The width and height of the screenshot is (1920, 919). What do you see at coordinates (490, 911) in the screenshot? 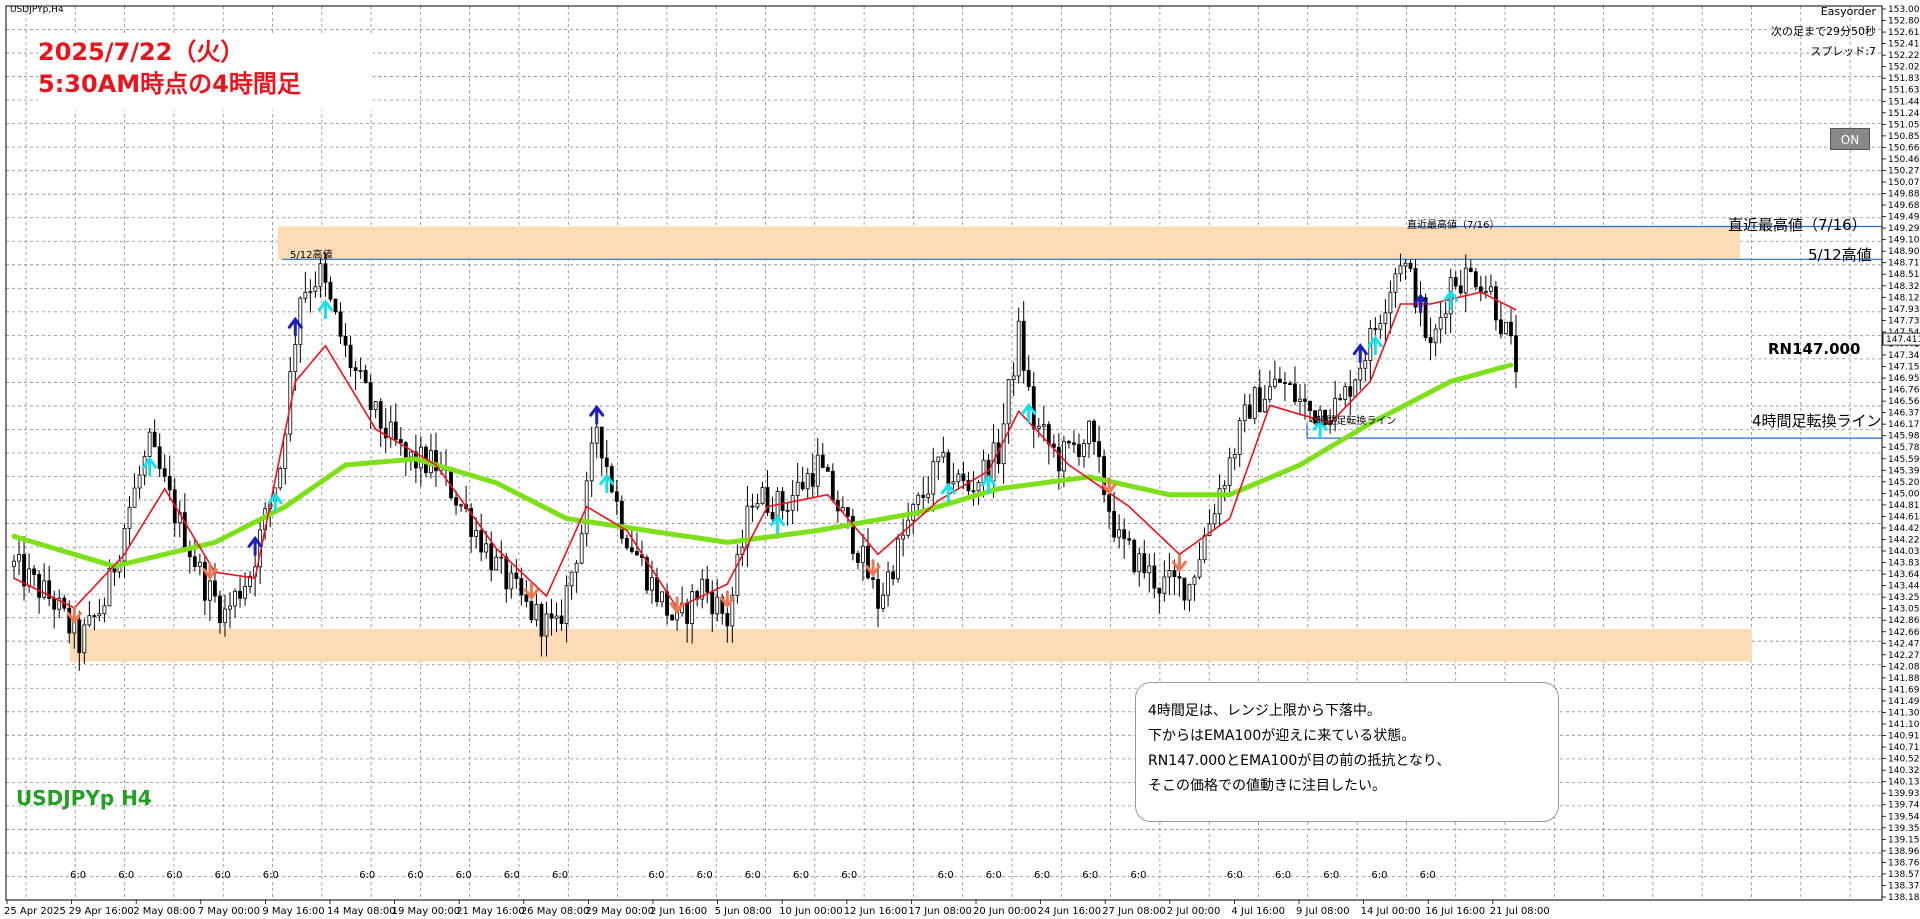
I see `date-tick-label: 21 May 16:00` at bounding box center [490, 911].